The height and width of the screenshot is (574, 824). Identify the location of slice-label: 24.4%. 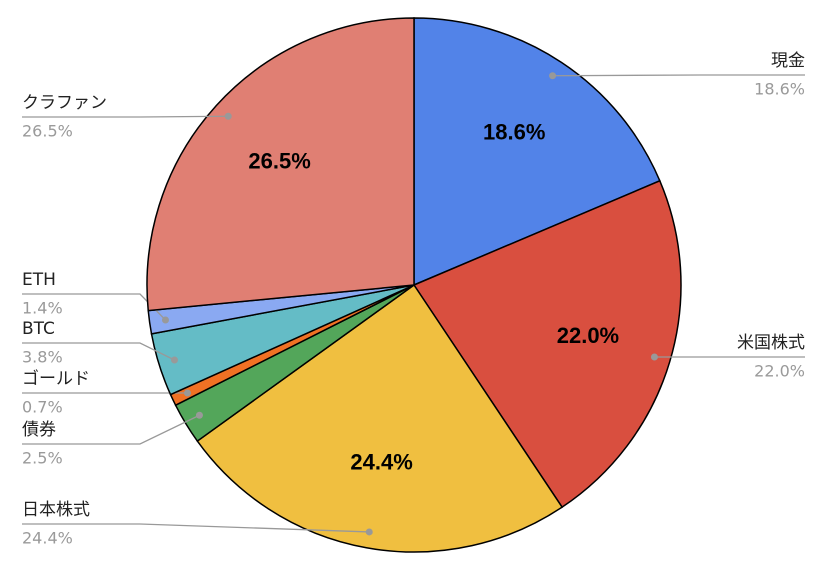
(381, 461).